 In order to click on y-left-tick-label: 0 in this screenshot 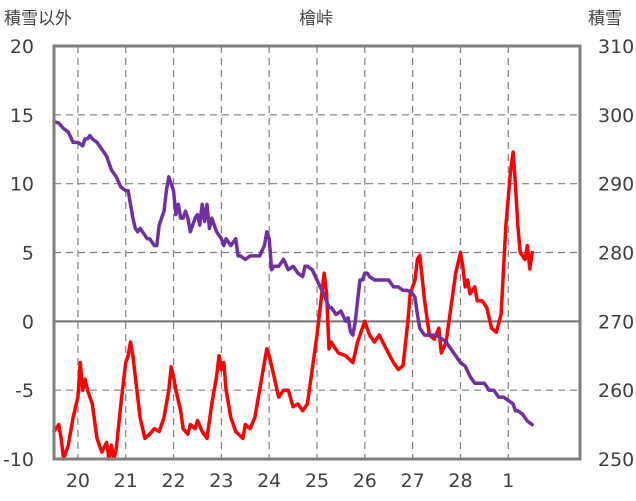, I will do `click(28, 322)`.